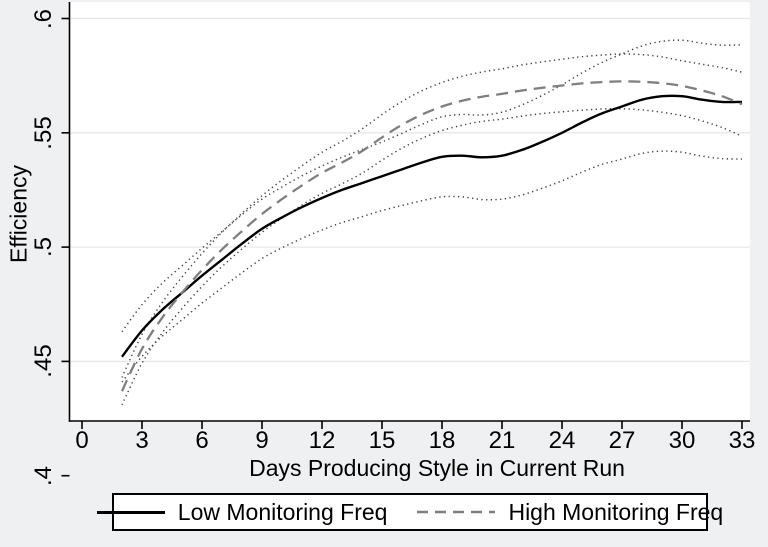 This screenshot has width=768, height=547. I want to click on y-tick-label: .55, so click(43, 133).